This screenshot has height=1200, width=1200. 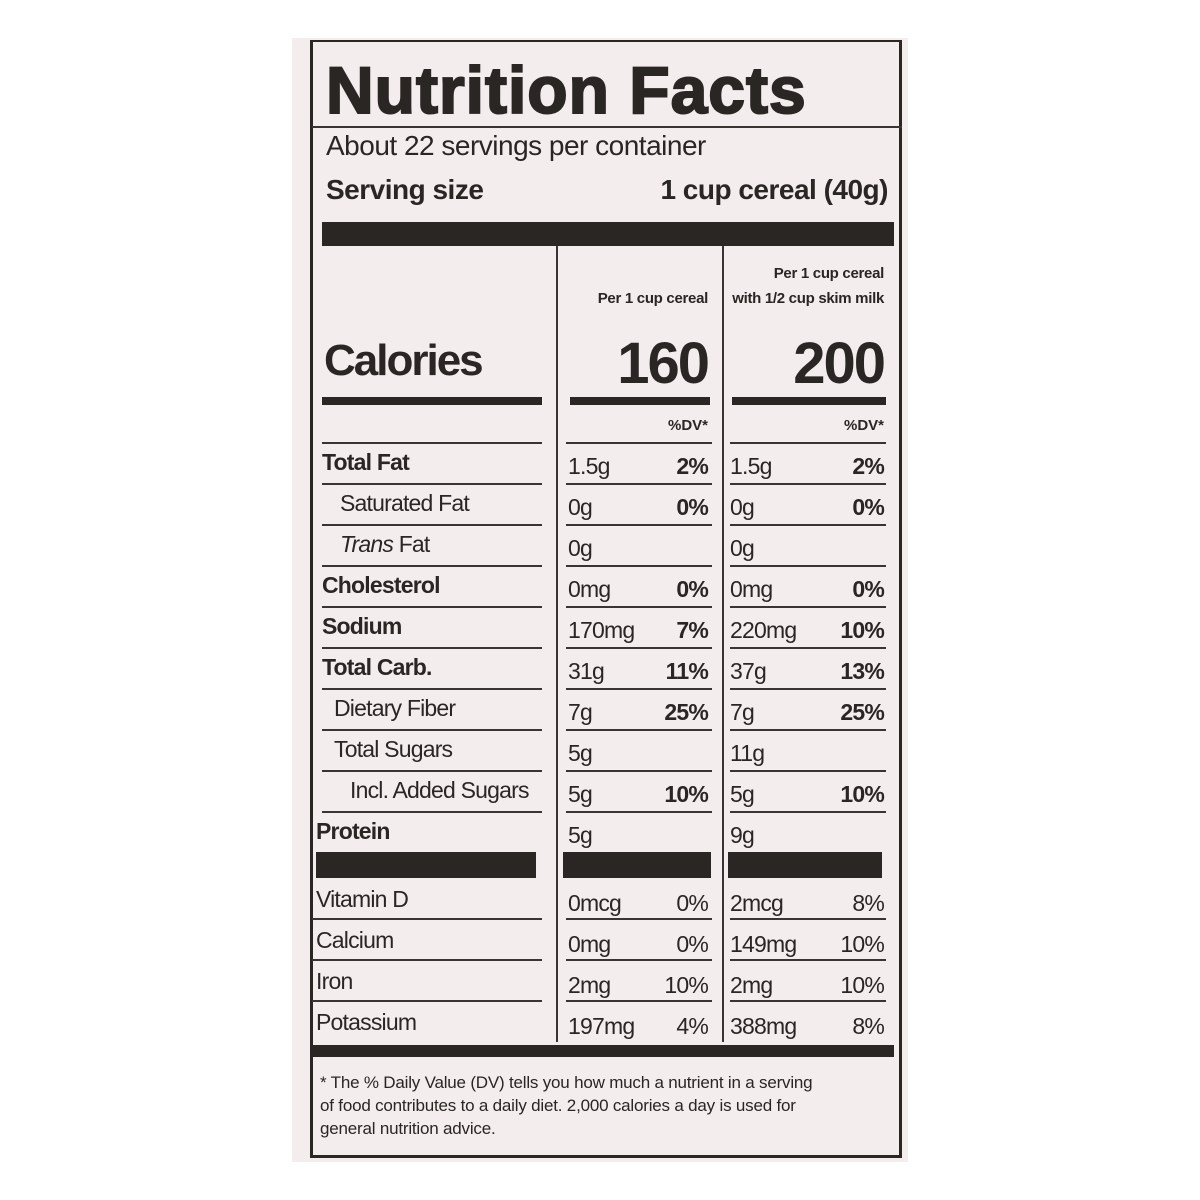 What do you see at coordinates (355, 940) in the screenshot?
I see `nutrient-name: Calcium` at bounding box center [355, 940].